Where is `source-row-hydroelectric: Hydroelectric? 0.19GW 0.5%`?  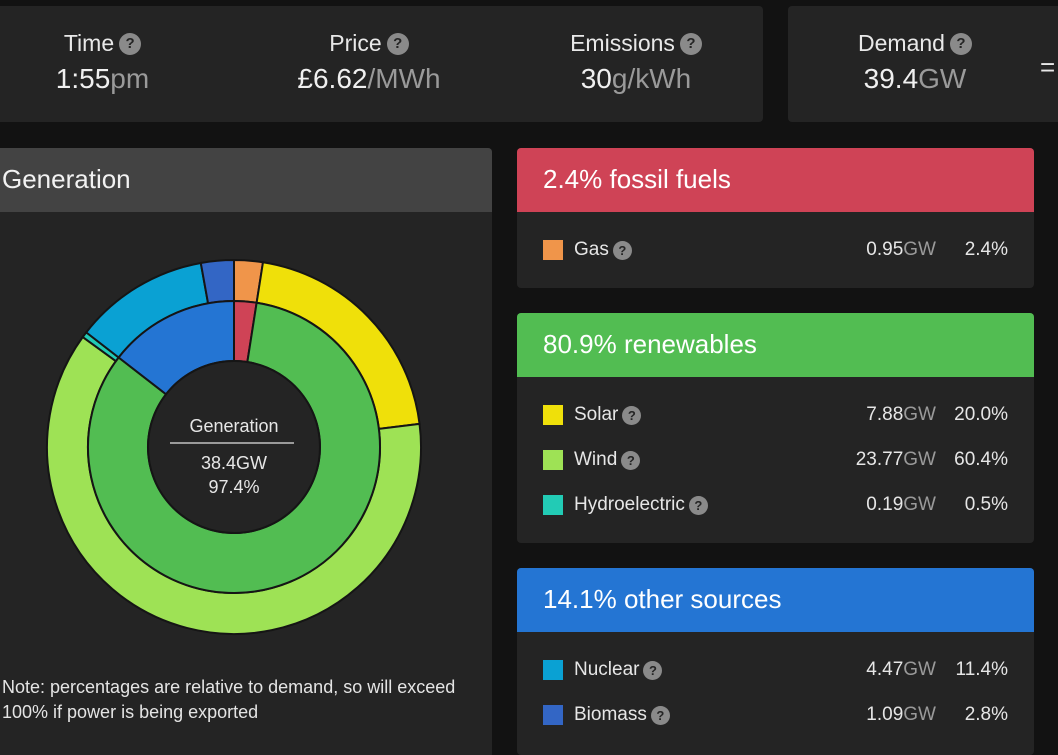
source-row-hydroelectric: Hydroelectric? 0.19GW 0.5% is located at coordinates (775, 505).